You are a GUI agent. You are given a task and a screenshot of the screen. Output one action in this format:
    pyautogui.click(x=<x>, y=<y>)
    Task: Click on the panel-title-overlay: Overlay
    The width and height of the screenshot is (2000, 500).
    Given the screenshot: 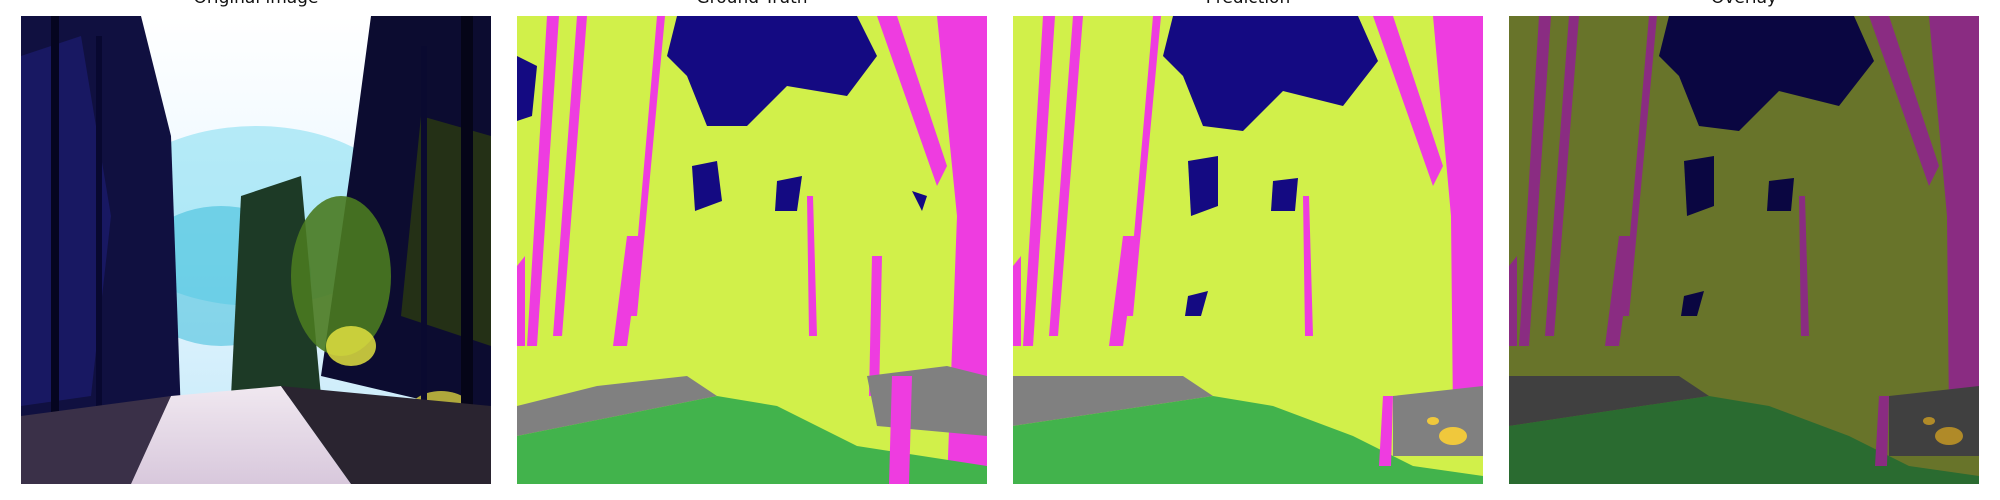 What is the action you would take?
    pyautogui.click(x=1744, y=4)
    